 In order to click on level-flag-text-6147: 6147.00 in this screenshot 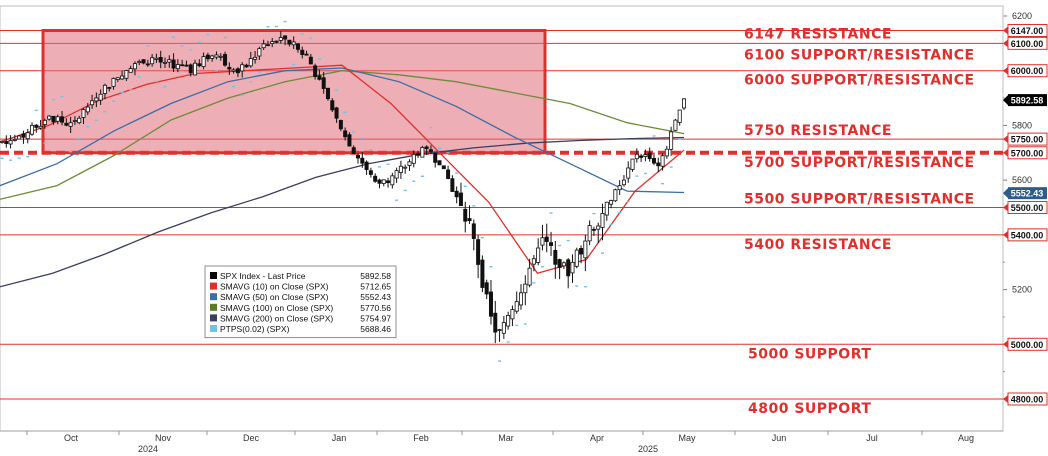, I will do `click(1027, 31)`.